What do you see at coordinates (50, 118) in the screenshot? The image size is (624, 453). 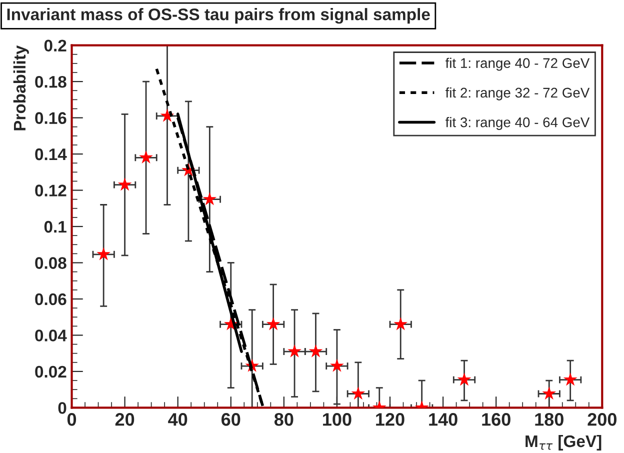 I see `y-tick-label: 0.16` at bounding box center [50, 118].